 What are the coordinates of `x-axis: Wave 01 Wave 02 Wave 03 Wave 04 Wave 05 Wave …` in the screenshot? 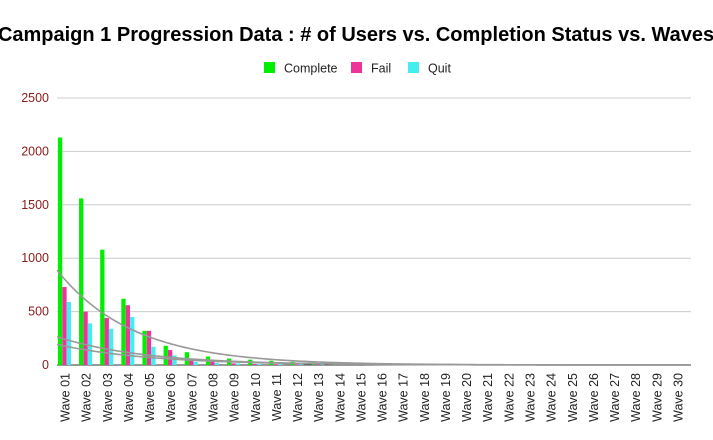 It's located at (372, 397).